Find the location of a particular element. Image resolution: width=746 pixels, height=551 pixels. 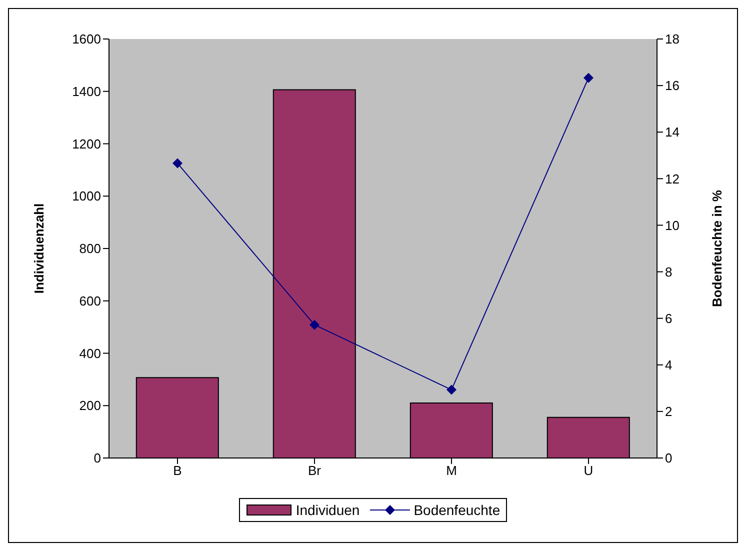

y2-tick-label: 12 is located at coordinates (672, 178).